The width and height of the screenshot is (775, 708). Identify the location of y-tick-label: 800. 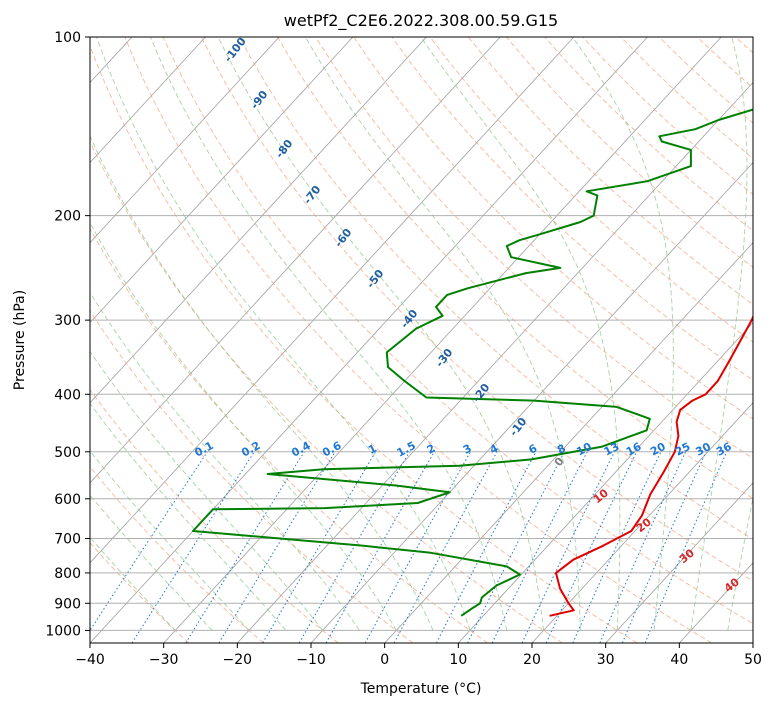
(67, 574).